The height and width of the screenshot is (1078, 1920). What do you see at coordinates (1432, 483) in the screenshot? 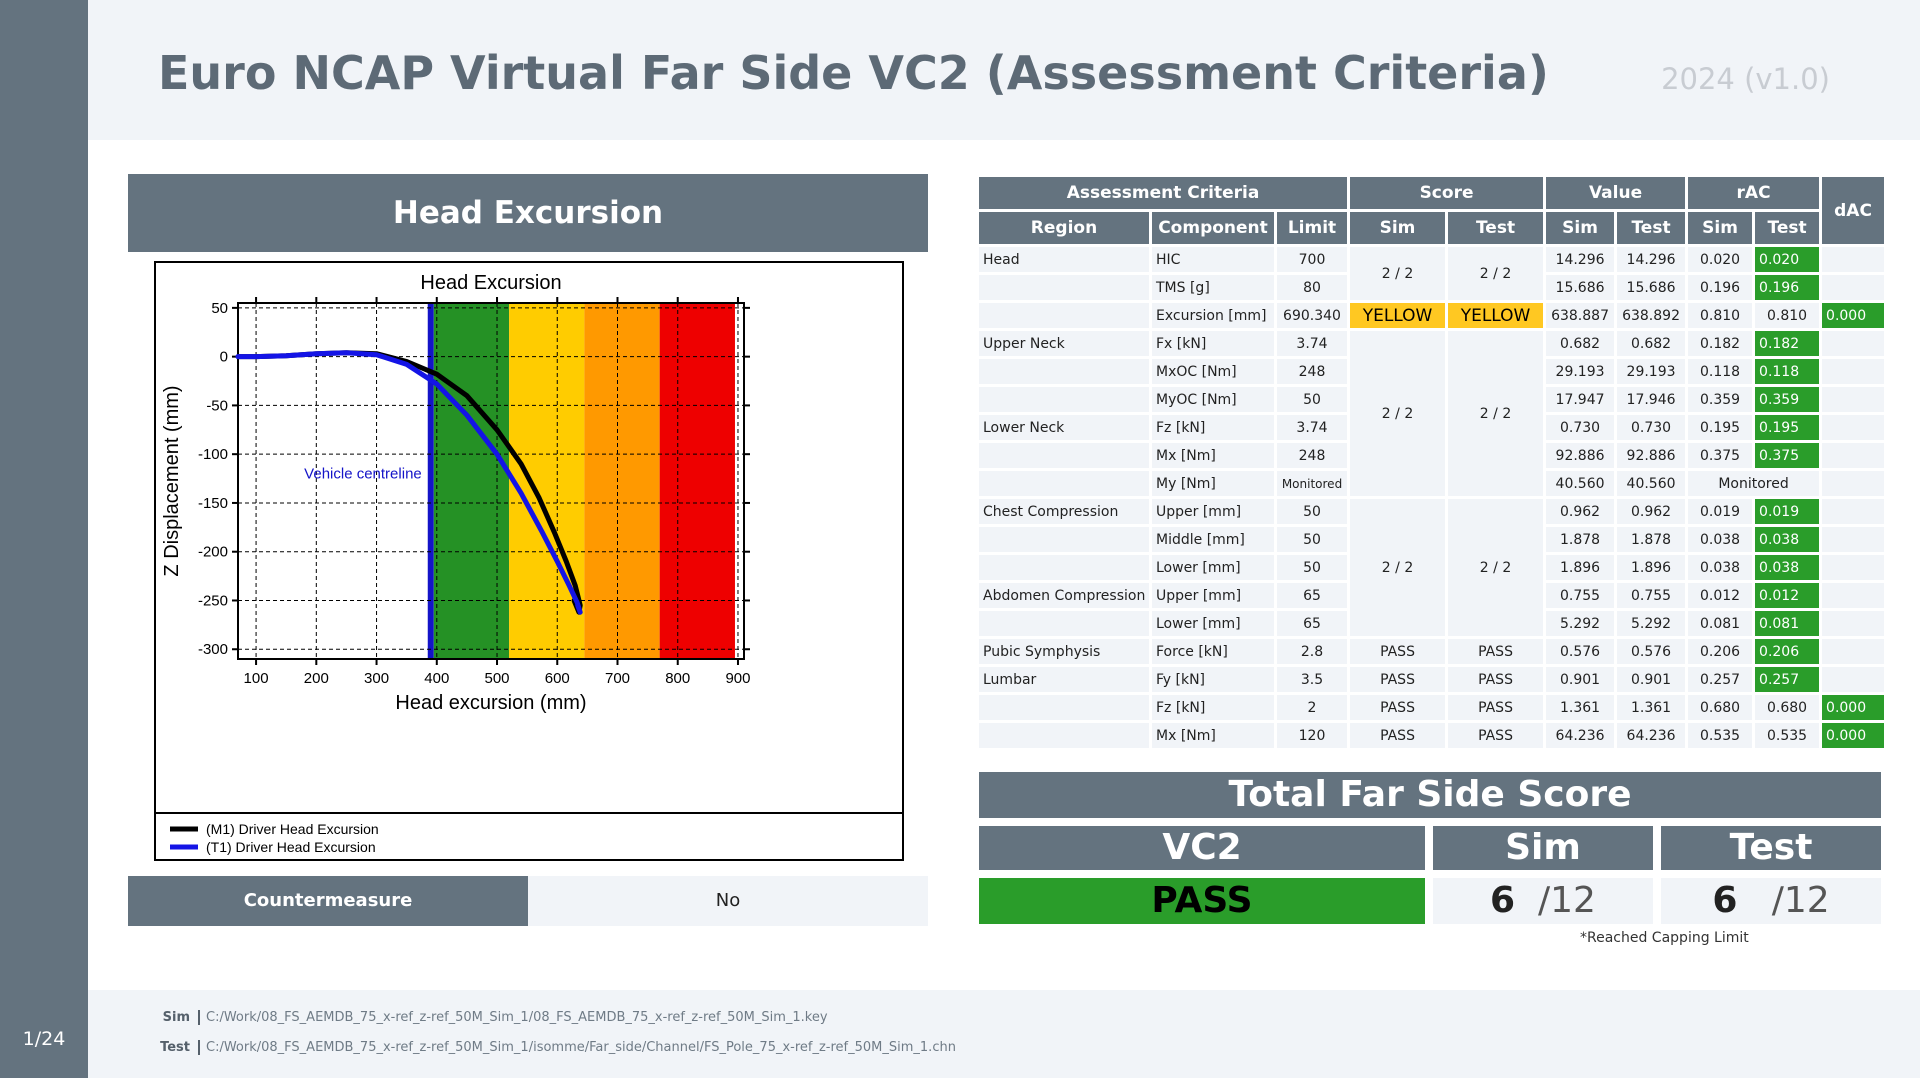
I see `table-row: My [Nm] Monitored 40.560 40.560 Monitored` at bounding box center [1432, 483].